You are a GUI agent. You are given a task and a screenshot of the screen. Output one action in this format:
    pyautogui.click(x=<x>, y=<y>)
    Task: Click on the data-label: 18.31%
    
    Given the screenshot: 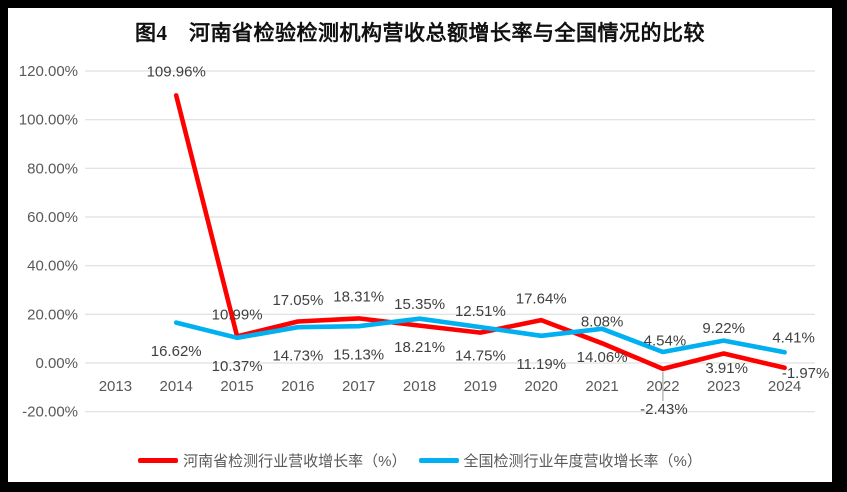 What is the action you would take?
    pyautogui.click(x=358, y=297)
    